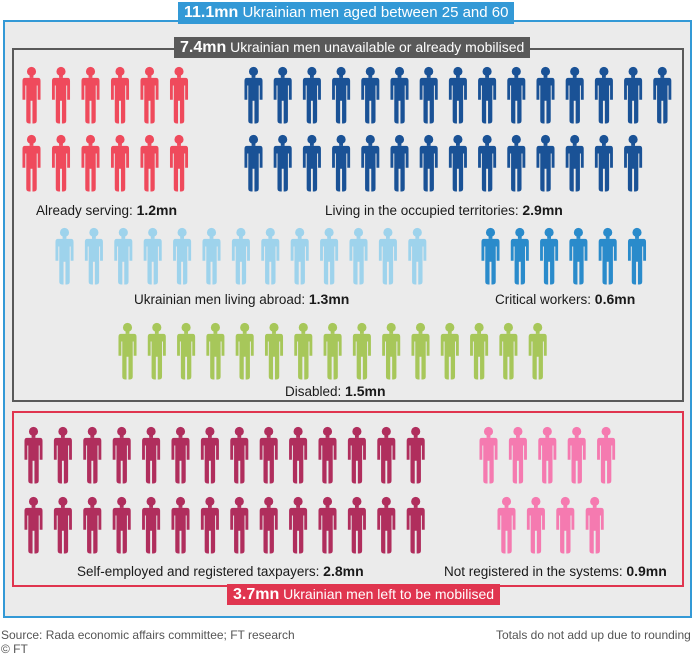  I want to click on ft-credit: © FT, so click(14, 649).